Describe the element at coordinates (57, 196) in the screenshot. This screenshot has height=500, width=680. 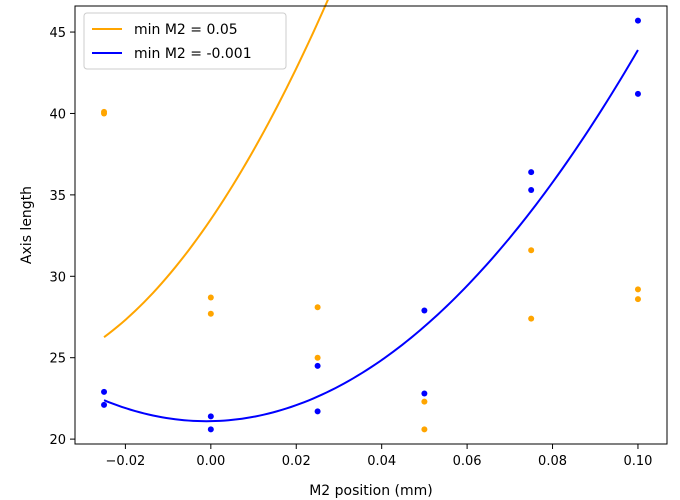
I see `y-tick-label: 35` at that location.